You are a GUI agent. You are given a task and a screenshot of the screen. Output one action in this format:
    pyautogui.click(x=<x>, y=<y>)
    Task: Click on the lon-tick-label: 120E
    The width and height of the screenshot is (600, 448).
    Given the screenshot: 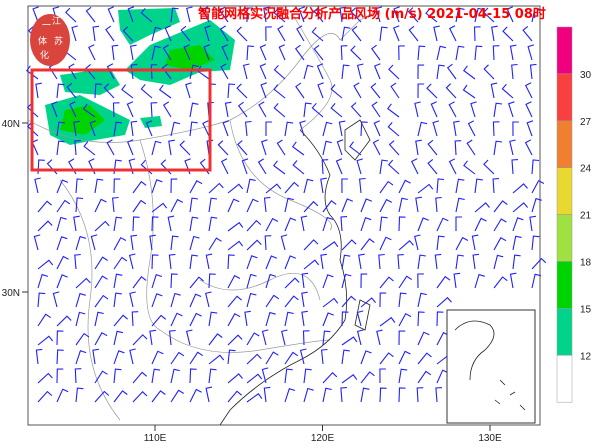 What is the action you would take?
    pyautogui.click(x=323, y=438)
    